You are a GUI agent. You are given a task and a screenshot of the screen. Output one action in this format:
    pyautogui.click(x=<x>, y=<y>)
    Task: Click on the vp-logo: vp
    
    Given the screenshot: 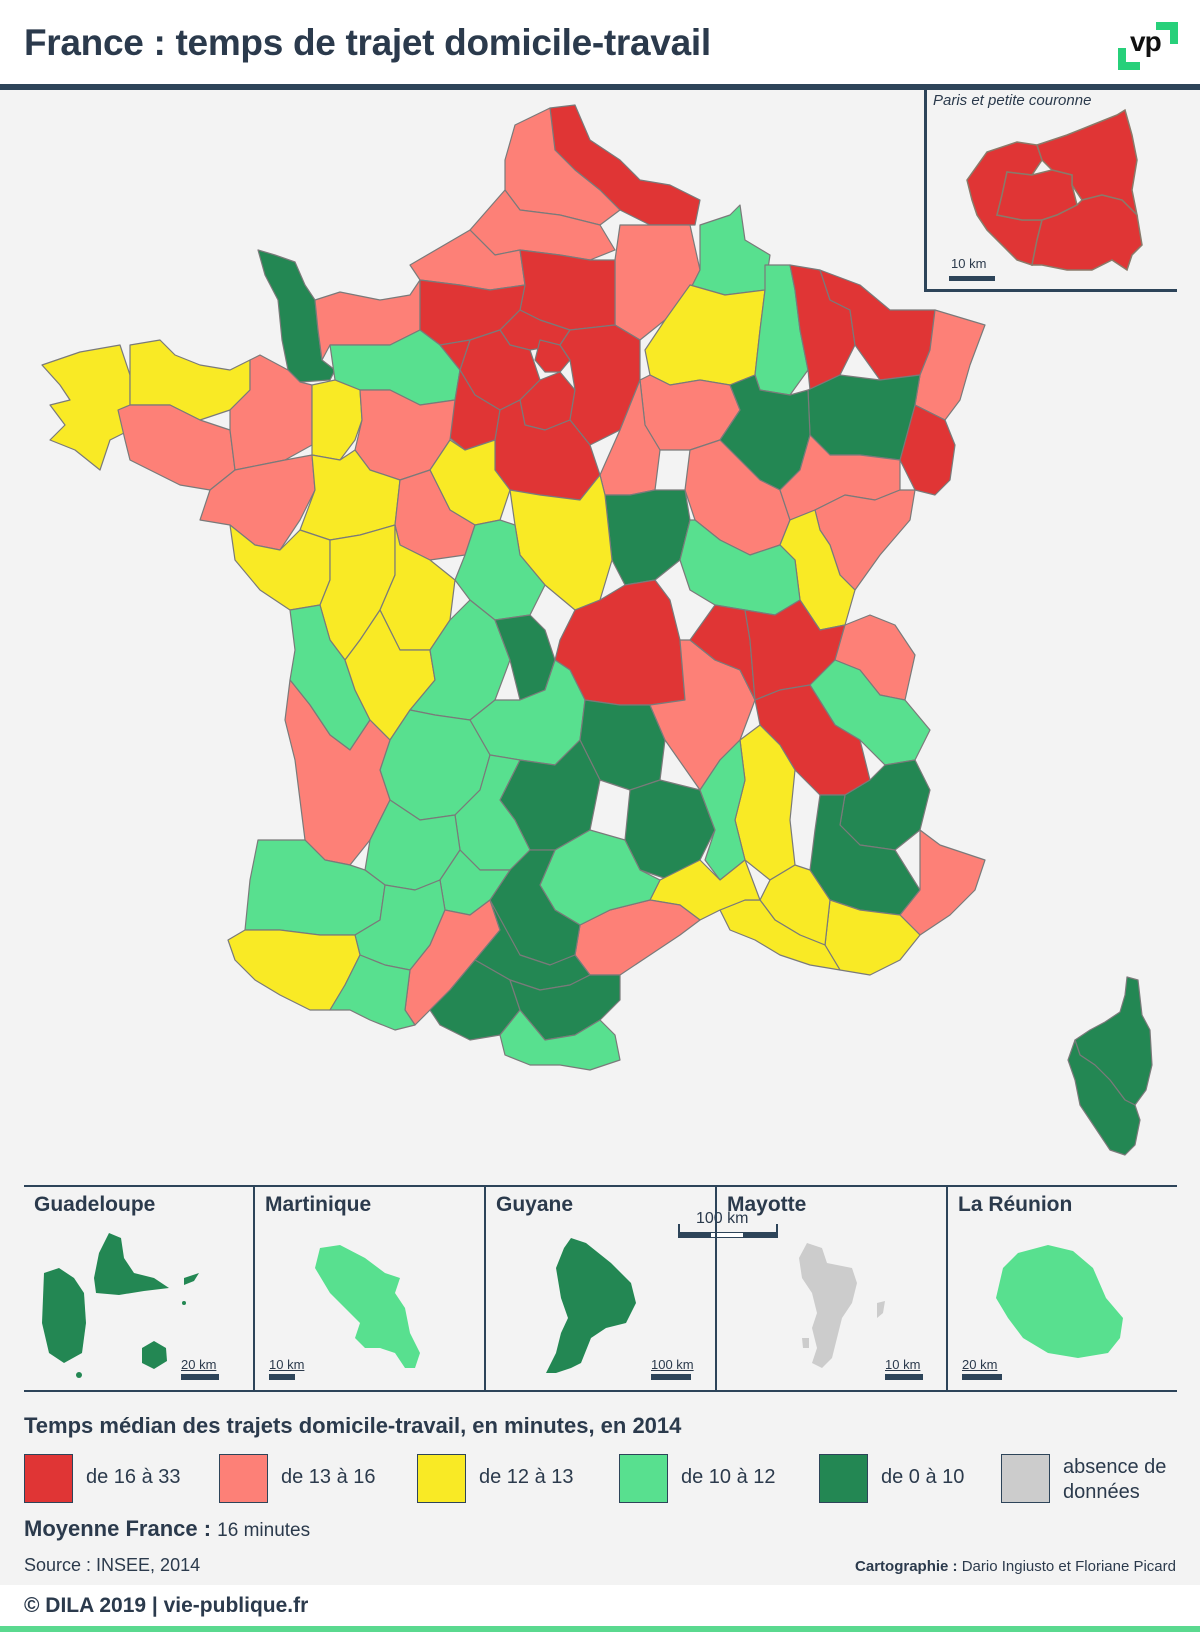 What is the action you would take?
    pyautogui.click(x=1148, y=45)
    